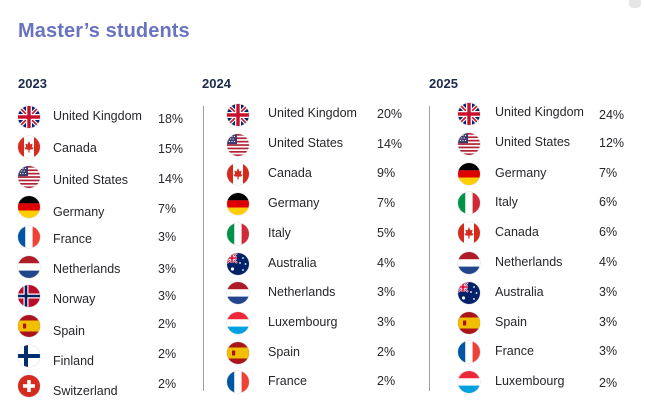  Describe the element at coordinates (386, 173) in the screenshot. I see `percentage-value: 9%` at that location.